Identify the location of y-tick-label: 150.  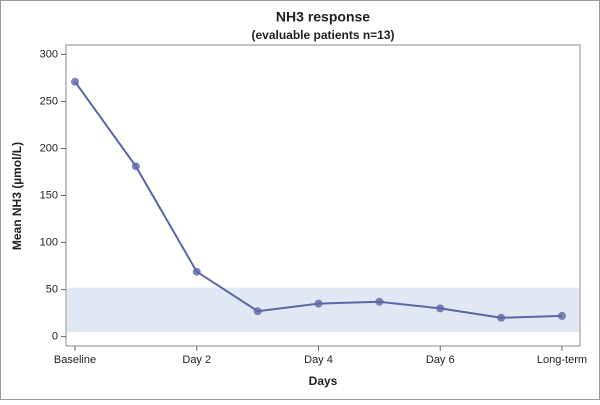
(49, 195).